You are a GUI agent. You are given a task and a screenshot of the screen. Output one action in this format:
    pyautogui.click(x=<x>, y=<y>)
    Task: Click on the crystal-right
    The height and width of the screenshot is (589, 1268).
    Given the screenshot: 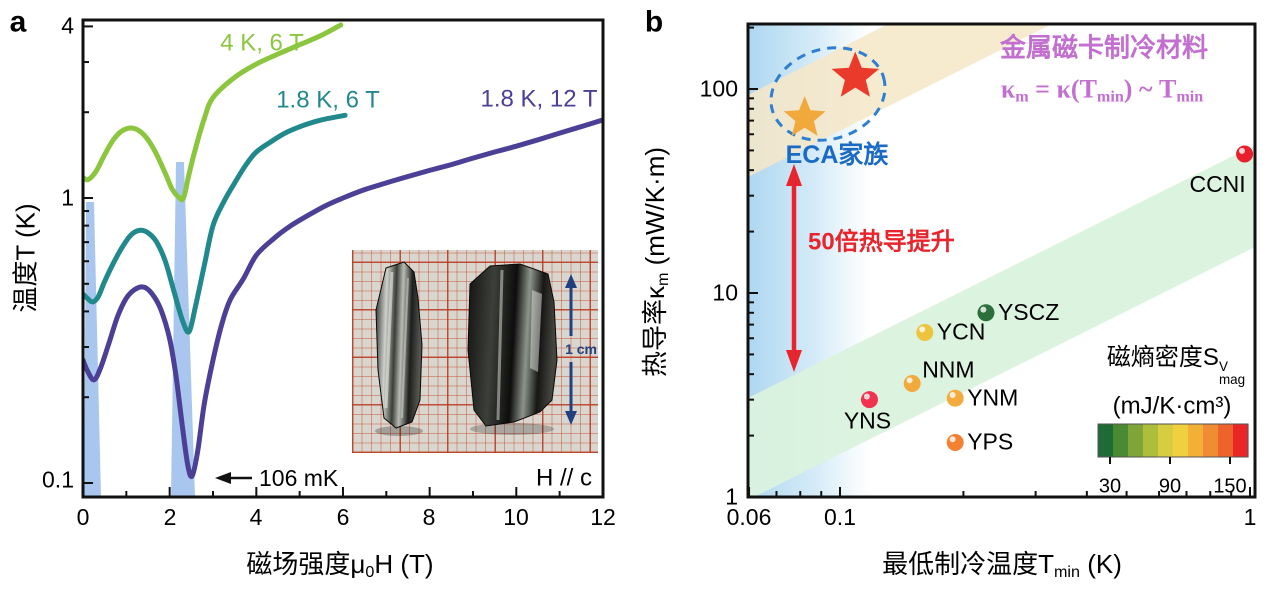 What is the action you would take?
    pyautogui.click(x=512, y=345)
    